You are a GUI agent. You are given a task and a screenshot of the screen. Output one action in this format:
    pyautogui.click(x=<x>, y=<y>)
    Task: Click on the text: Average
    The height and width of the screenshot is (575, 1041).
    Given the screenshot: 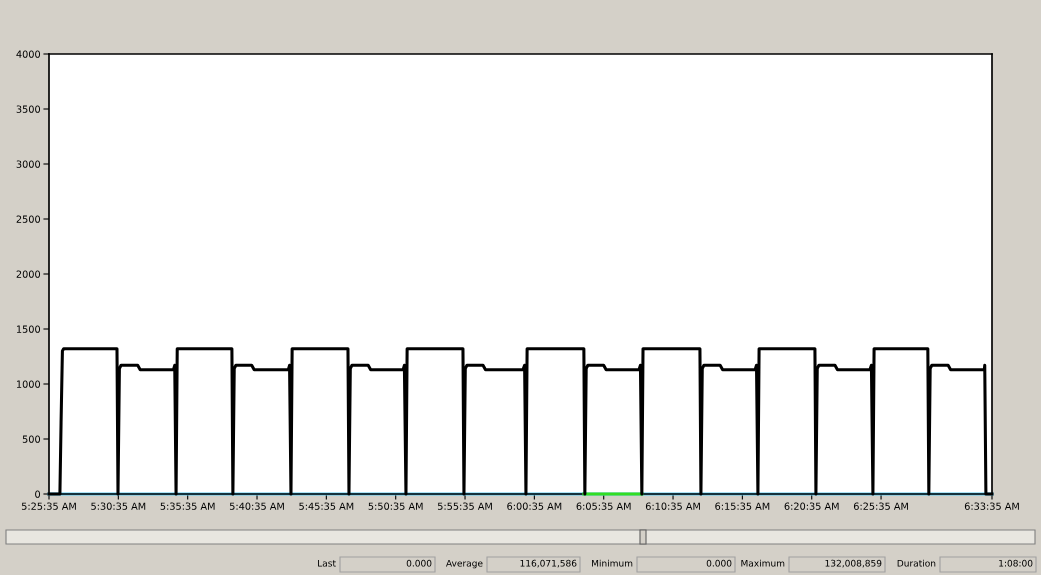 What is the action you would take?
    pyautogui.click(x=464, y=564)
    